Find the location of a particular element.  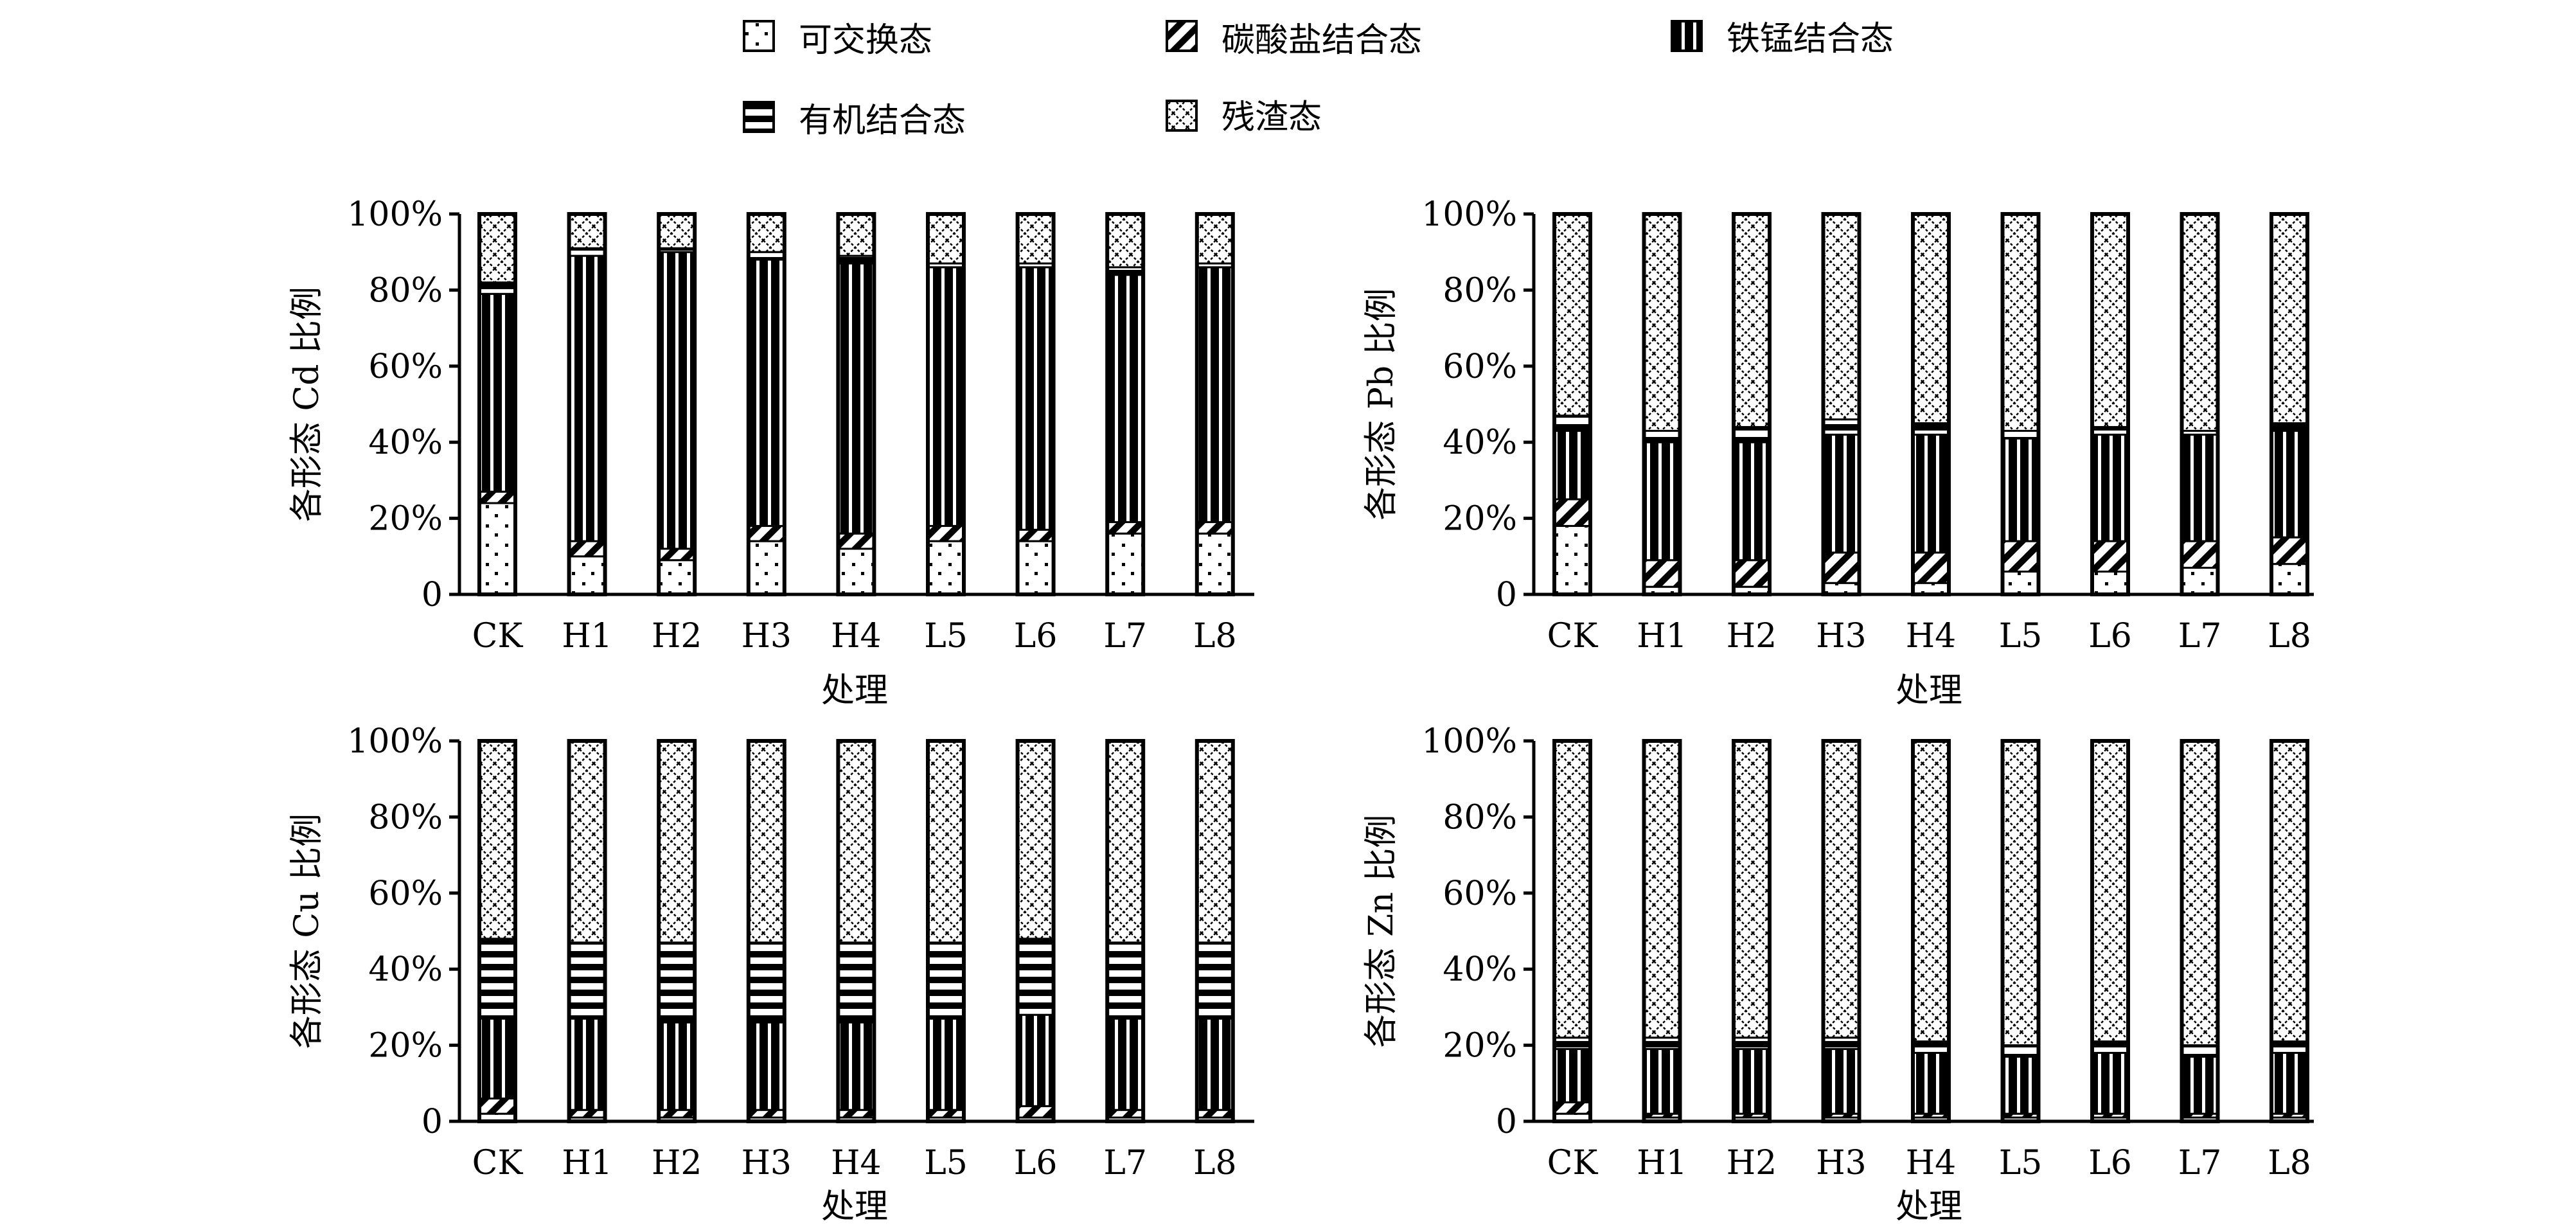

legend-swatch-dots is located at coordinates (759, 36).